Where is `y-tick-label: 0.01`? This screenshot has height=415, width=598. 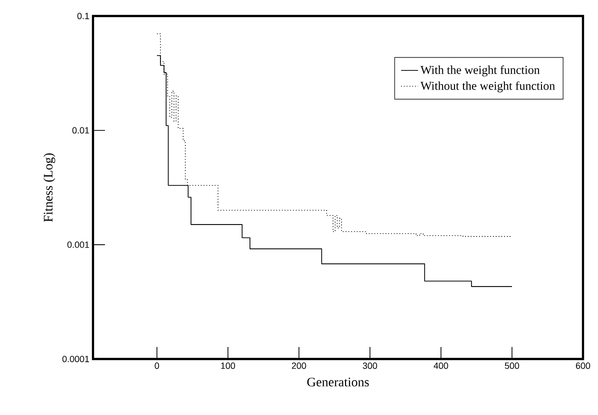
y-tick-label: 0.01 is located at coordinates (81, 130).